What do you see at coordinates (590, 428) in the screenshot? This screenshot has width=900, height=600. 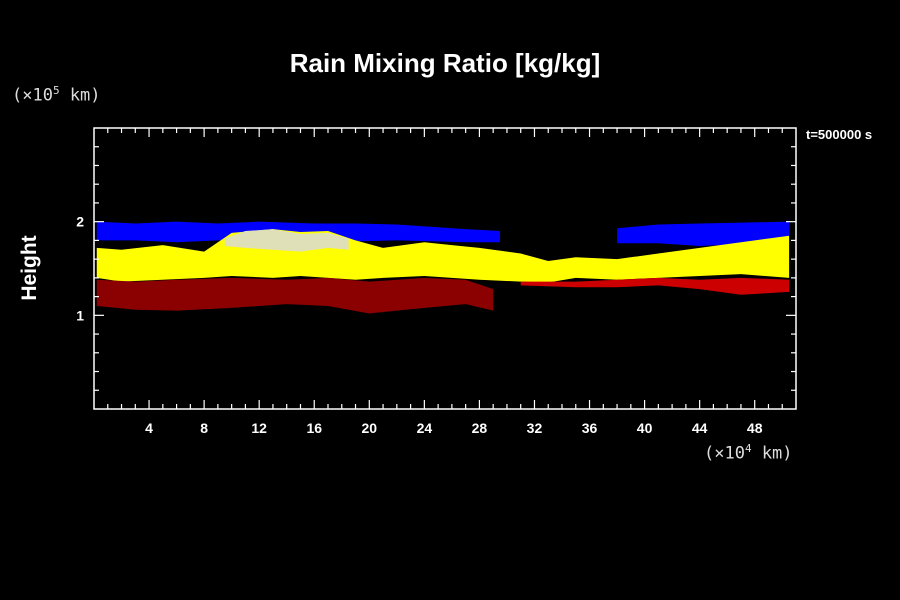 I see `x-tick-label: 36` at bounding box center [590, 428].